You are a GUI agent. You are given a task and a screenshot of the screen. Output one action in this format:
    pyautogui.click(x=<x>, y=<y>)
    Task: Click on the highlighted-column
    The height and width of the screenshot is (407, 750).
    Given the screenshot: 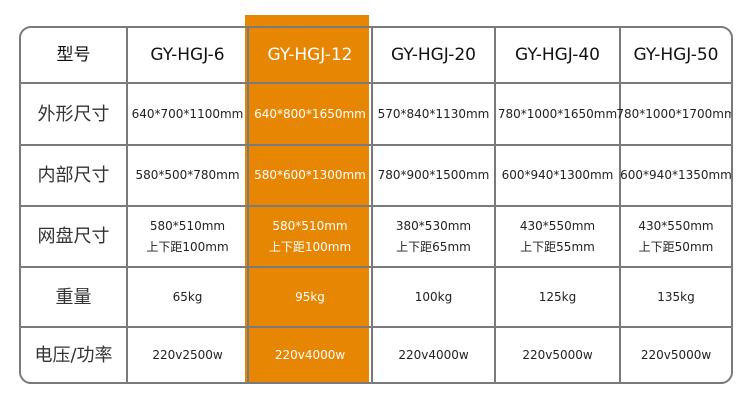 What is the action you would take?
    pyautogui.click(x=307, y=198)
    